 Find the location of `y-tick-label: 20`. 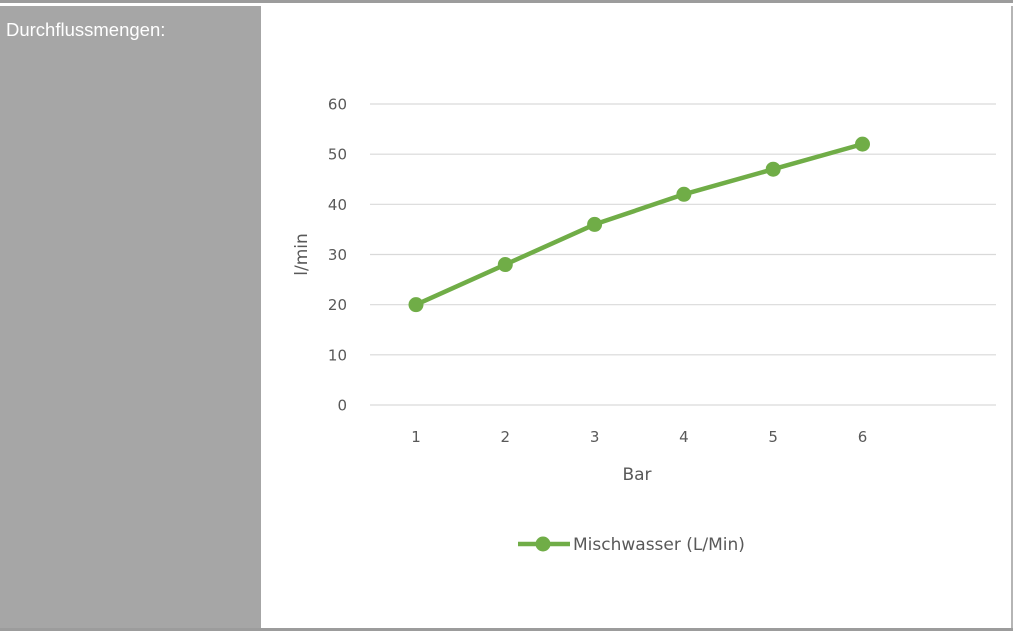

y-tick-label: 20 is located at coordinates (337, 305).